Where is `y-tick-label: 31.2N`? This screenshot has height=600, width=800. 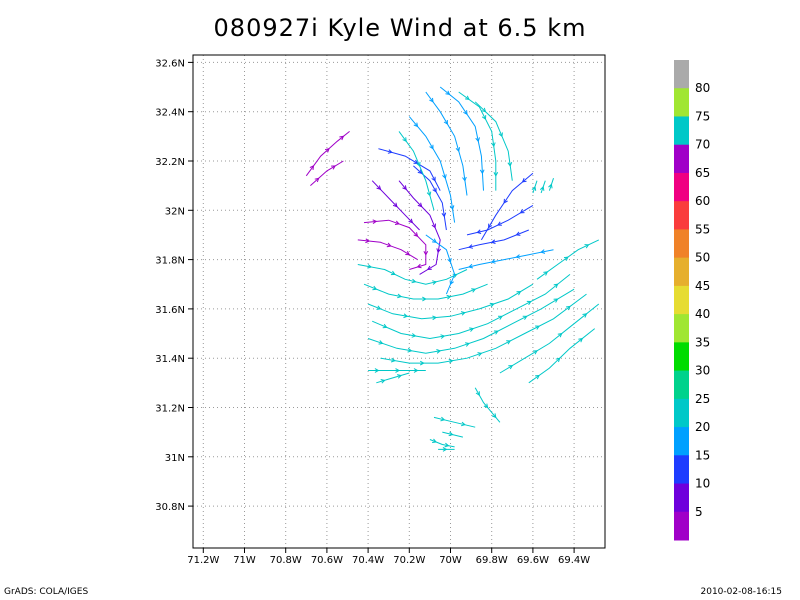
y-tick-label: 31.2N is located at coordinates (170, 408).